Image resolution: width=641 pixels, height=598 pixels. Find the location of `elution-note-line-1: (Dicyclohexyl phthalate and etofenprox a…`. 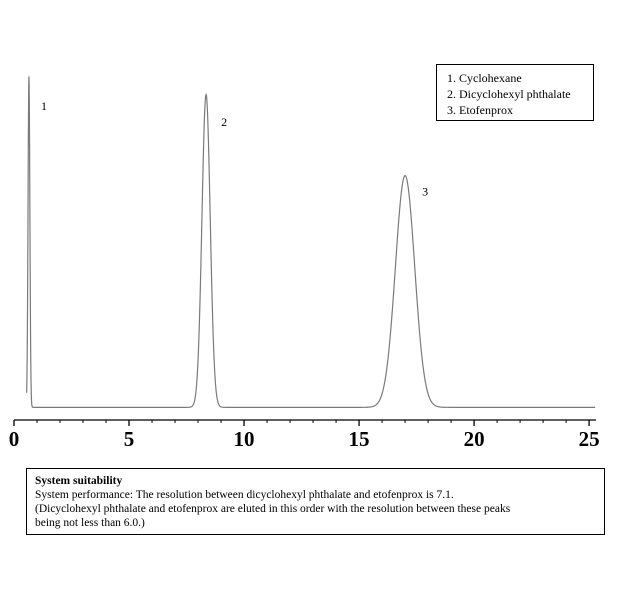

elution-note-line-1: (Dicyclohexyl phthalate and etofenprox a… is located at coordinates (273, 509).